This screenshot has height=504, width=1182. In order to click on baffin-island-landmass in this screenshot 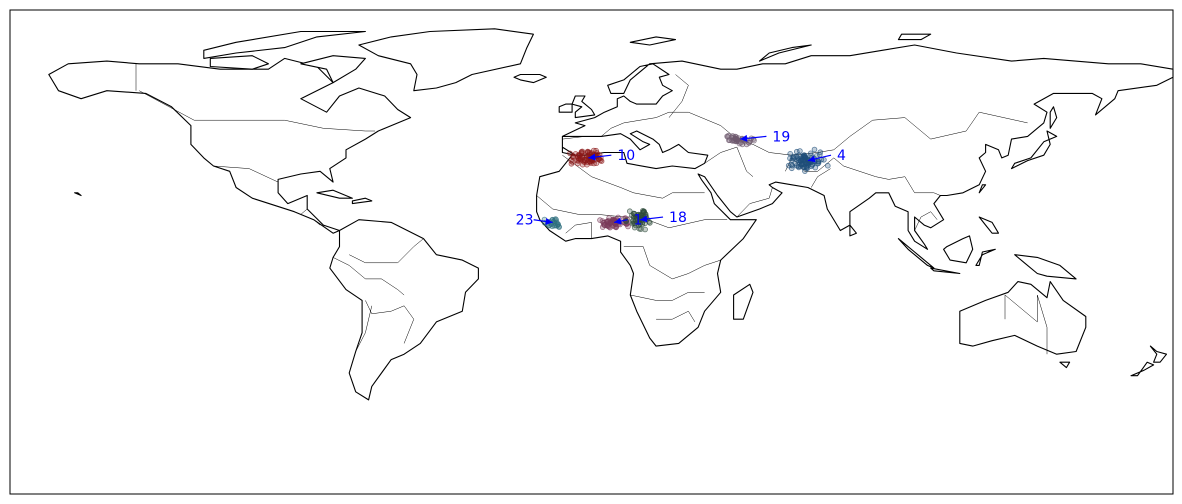, I will do `click(333, 69)`.